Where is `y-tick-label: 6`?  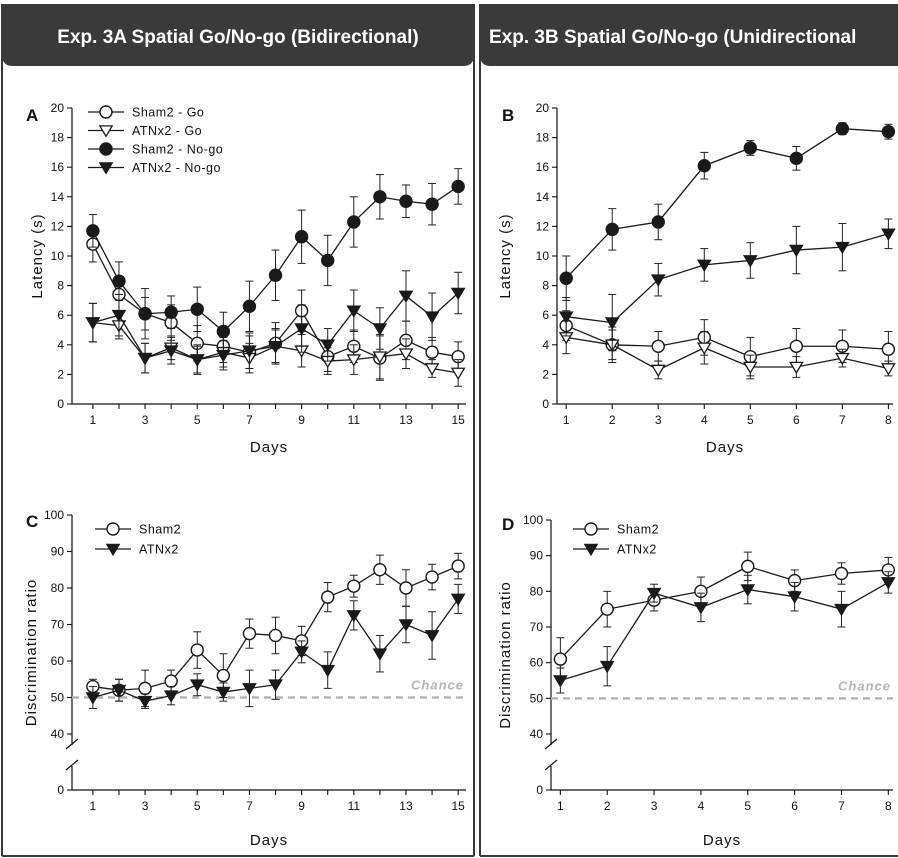 y-tick-label: 6 is located at coordinates (60, 315).